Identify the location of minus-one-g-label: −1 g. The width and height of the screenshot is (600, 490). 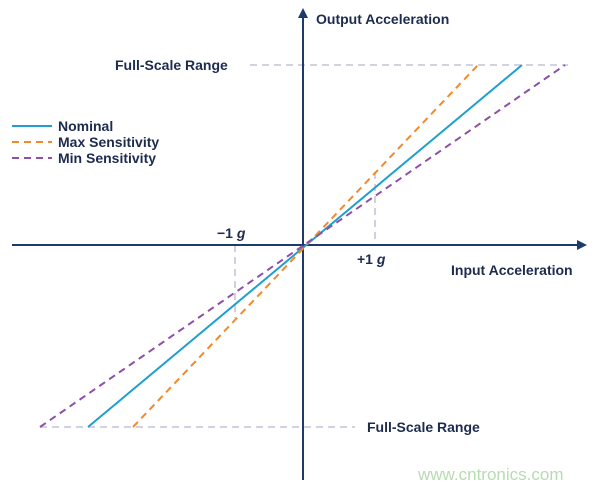
(231, 233).